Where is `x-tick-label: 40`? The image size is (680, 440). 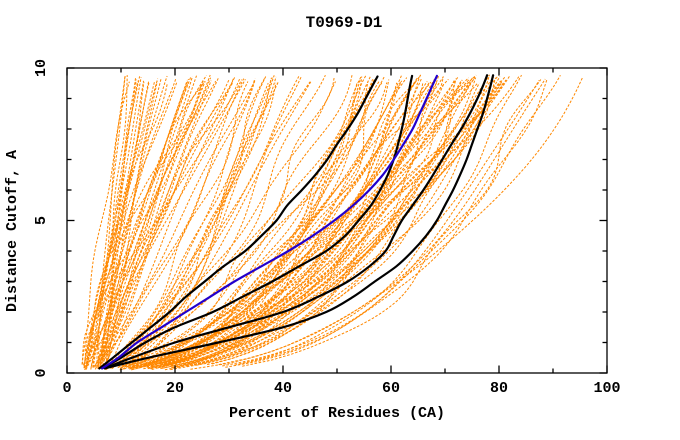 x-tick-label: 40 is located at coordinates (283, 388).